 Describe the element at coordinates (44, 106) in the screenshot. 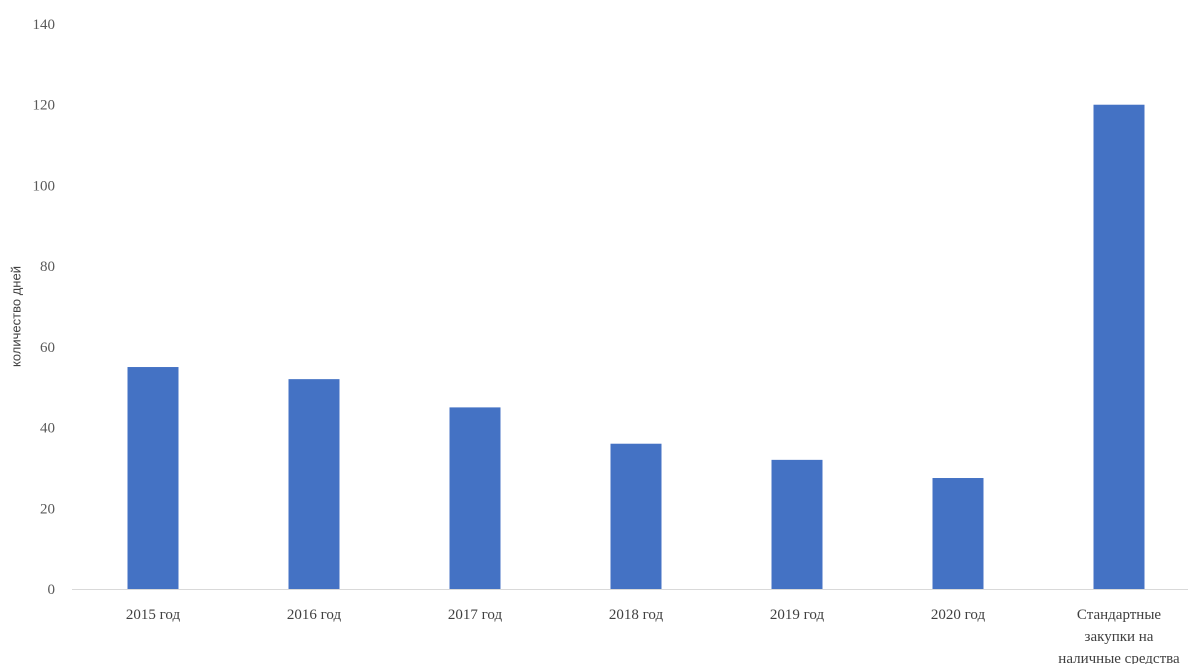

I see `y-tick-label: 120` at that location.